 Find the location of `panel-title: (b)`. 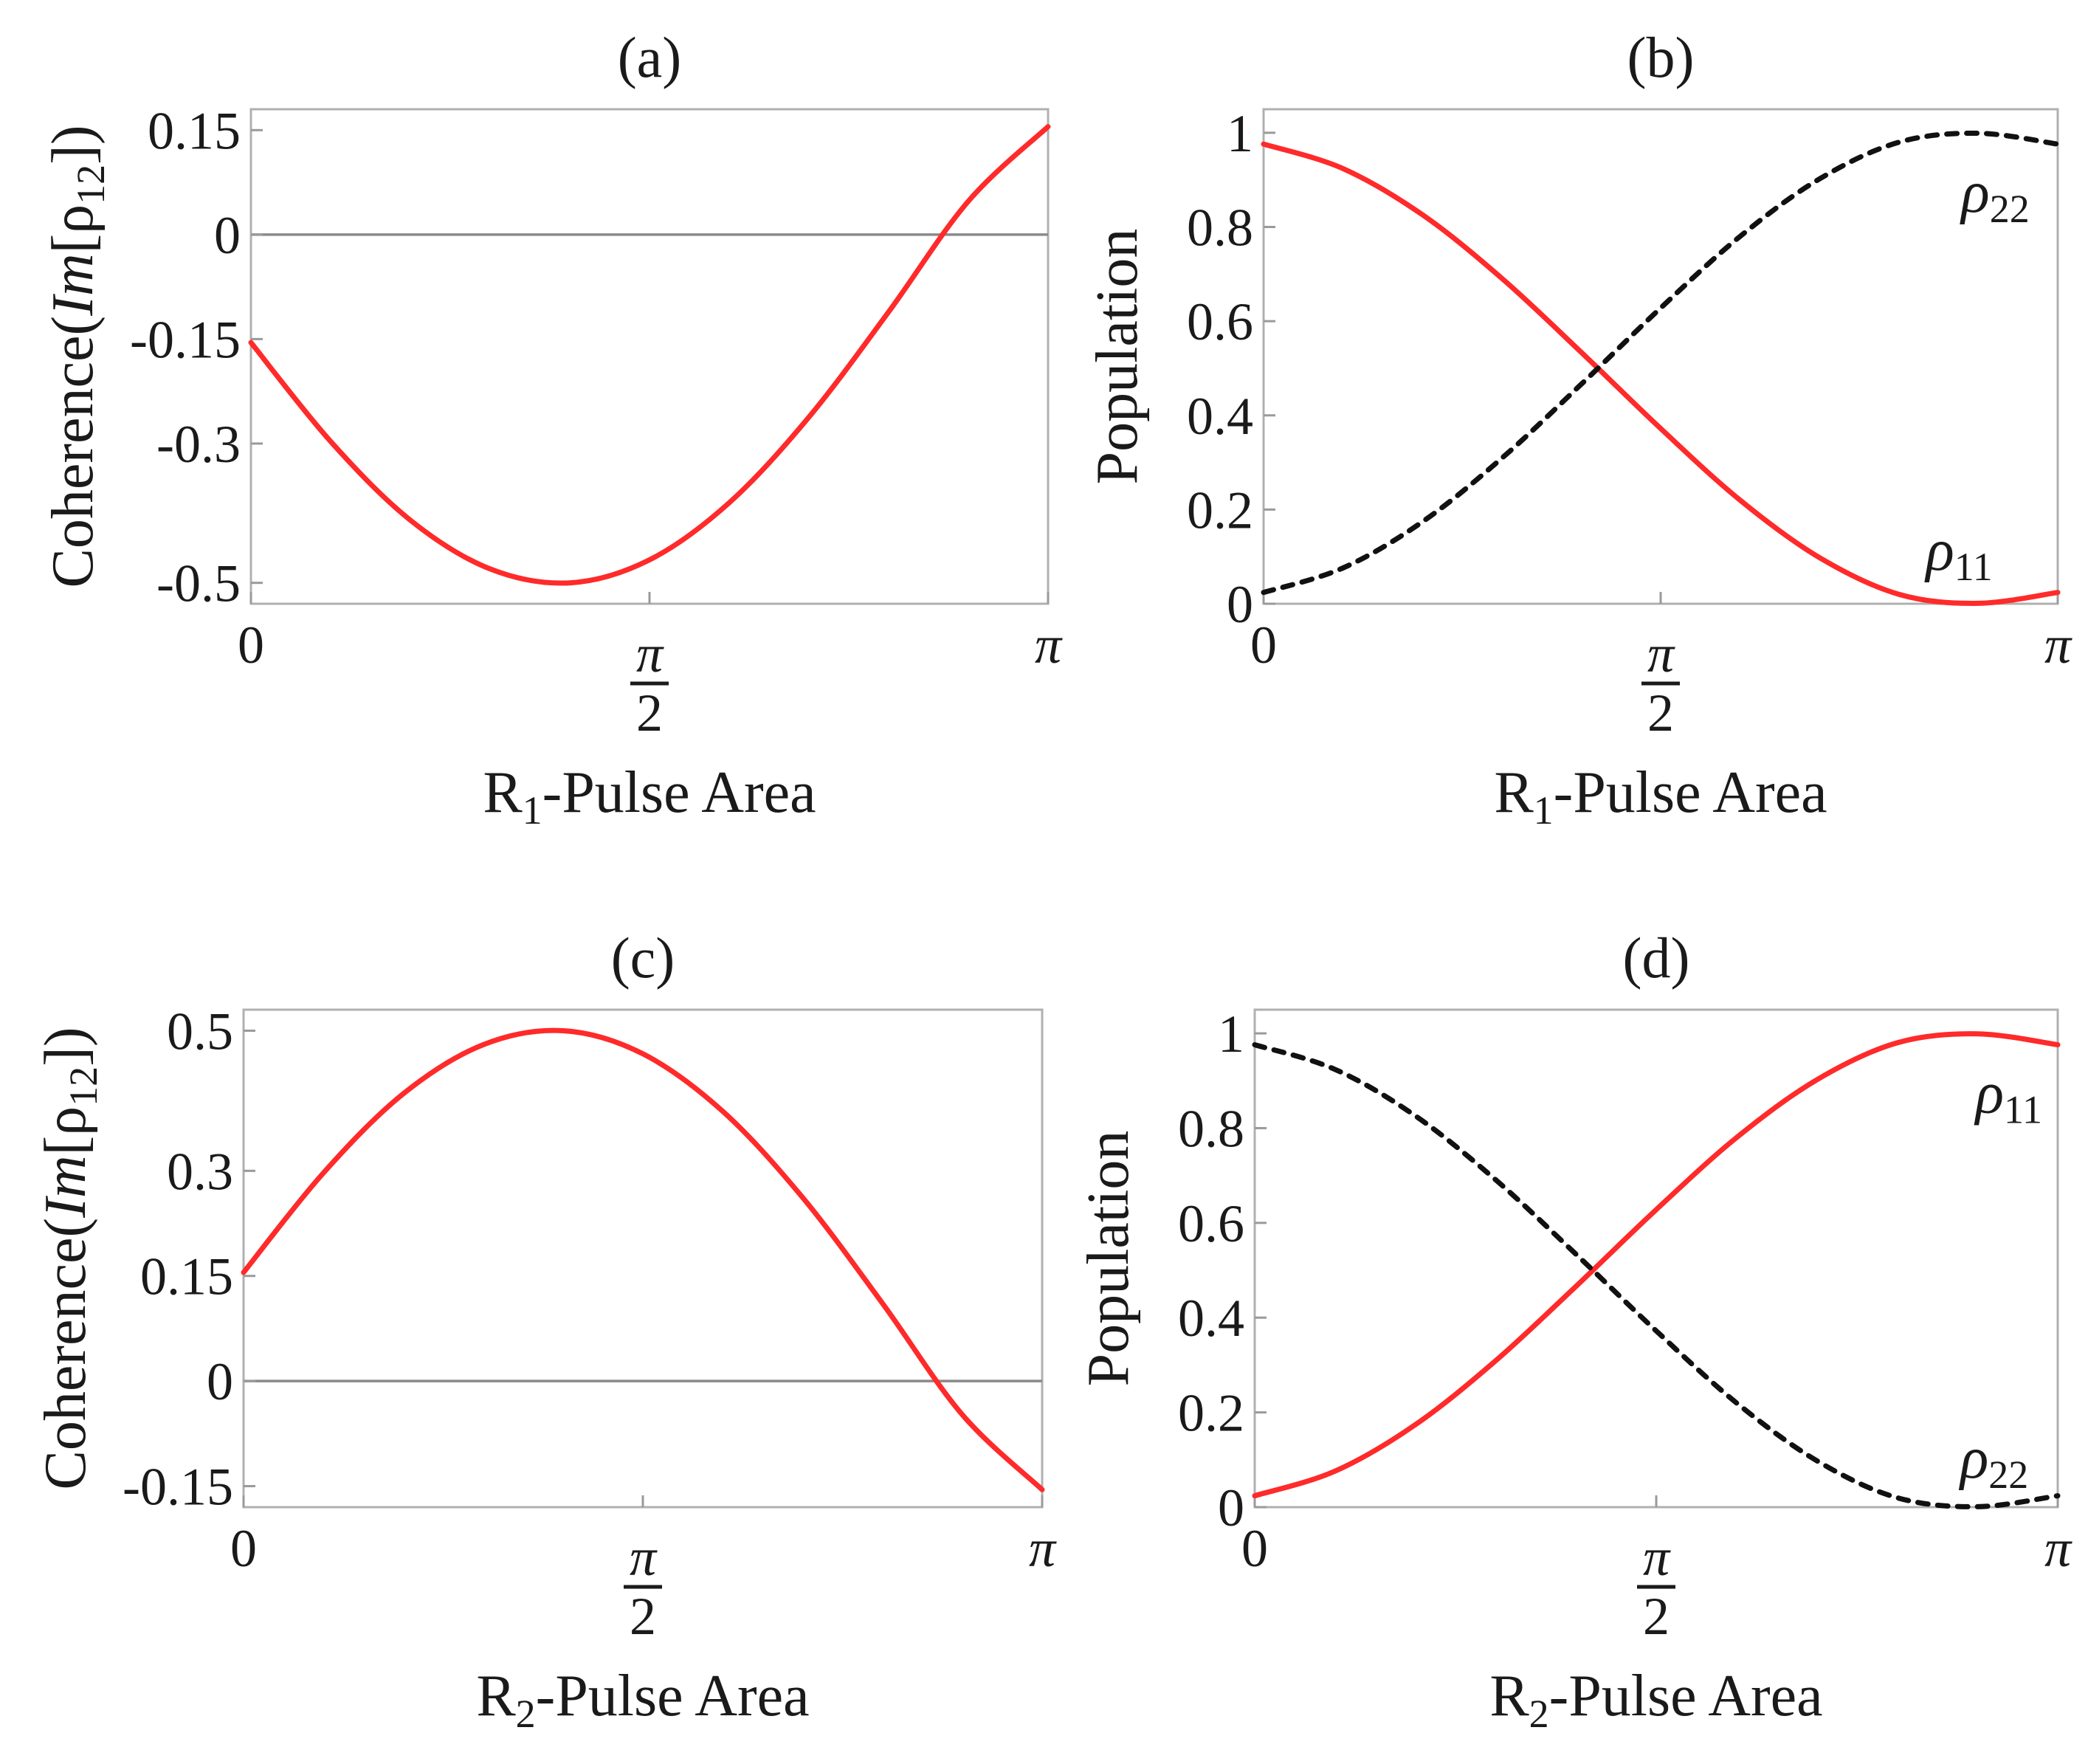

panel-title: (b) is located at coordinates (1661, 57).